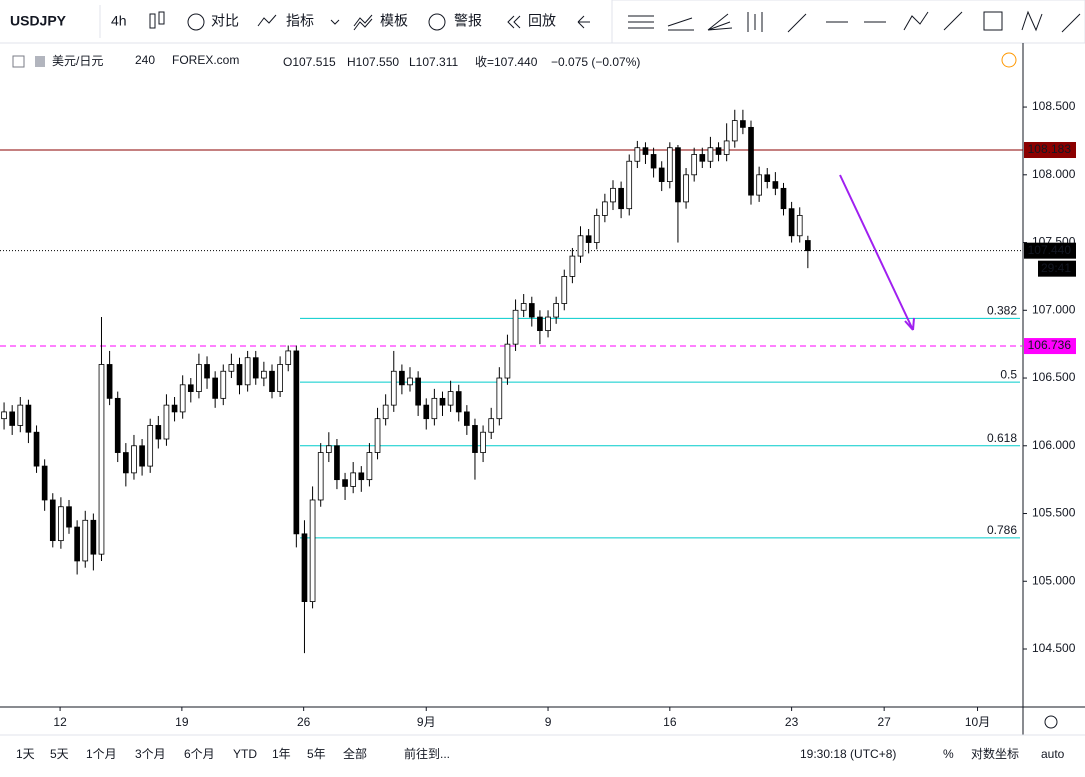 The width and height of the screenshot is (1085, 777). What do you see at coordinates (595, 62) in the screenshot?
I see `legend-change: −0.075 (−0.07%)` at bounding box center [595, 62].